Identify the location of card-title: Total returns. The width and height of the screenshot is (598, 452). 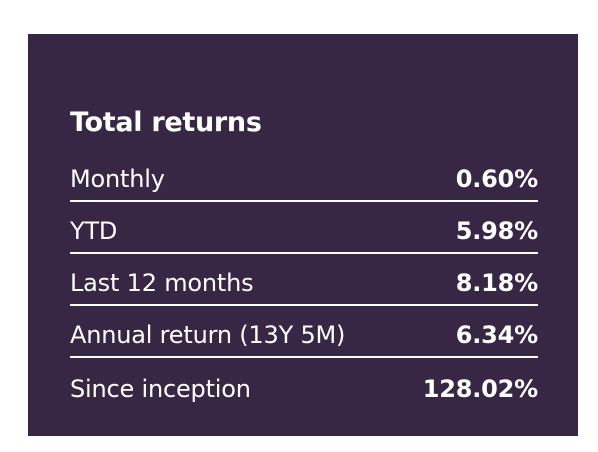
(166, 122).